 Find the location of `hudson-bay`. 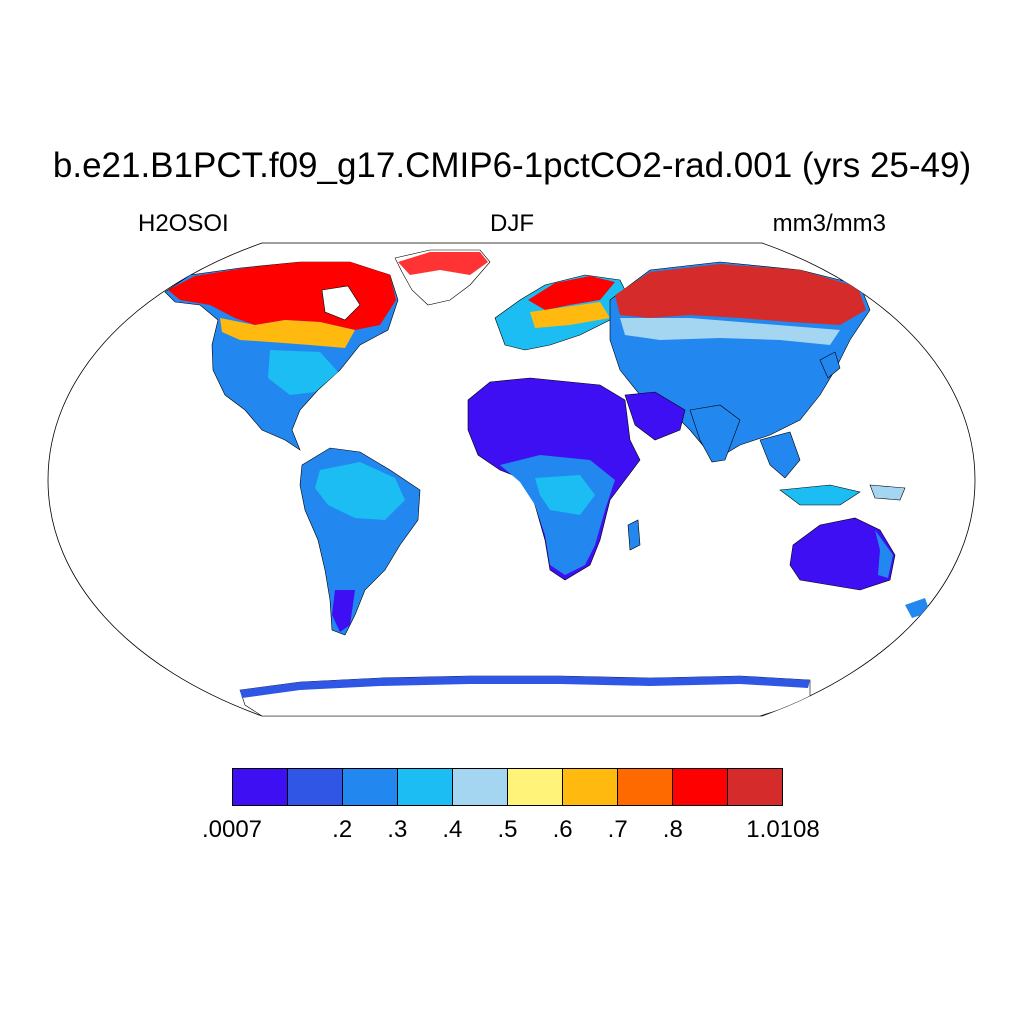

hudson-bay is located at coordinates (341, 303).